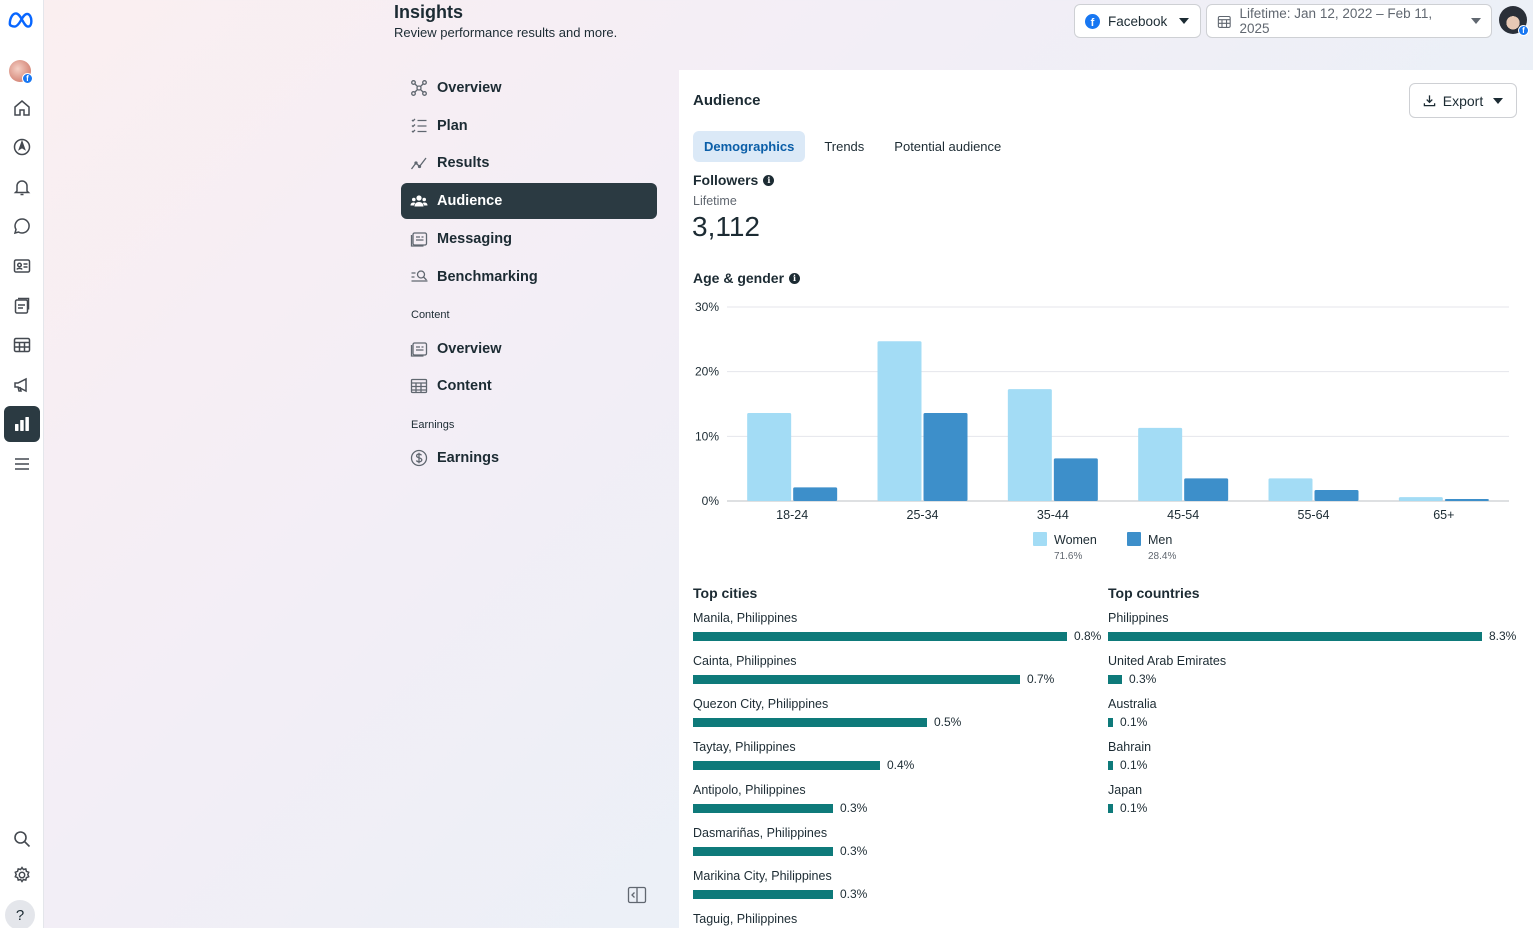 The image size is (1533, 928). What do you see at coordinates (419, 458) in the screenshot?
I see `dollar-icon` at bounding box center [419, 458].